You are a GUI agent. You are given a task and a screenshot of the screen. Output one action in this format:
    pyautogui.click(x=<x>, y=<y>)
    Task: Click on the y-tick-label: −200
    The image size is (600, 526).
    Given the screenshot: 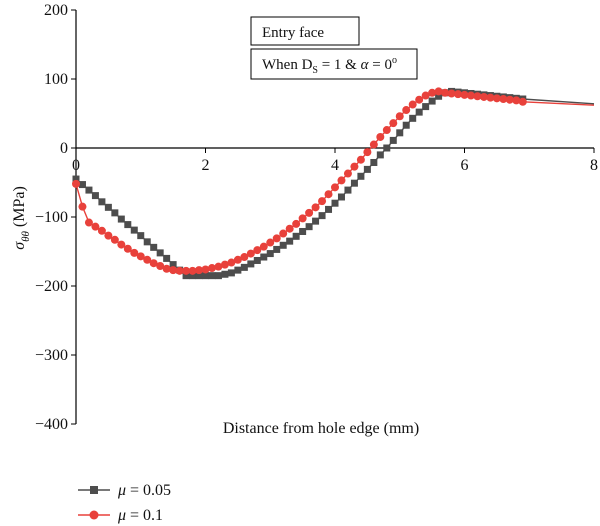 What is the action you would take?
    pyautogui.click(x=51, y=286)
    